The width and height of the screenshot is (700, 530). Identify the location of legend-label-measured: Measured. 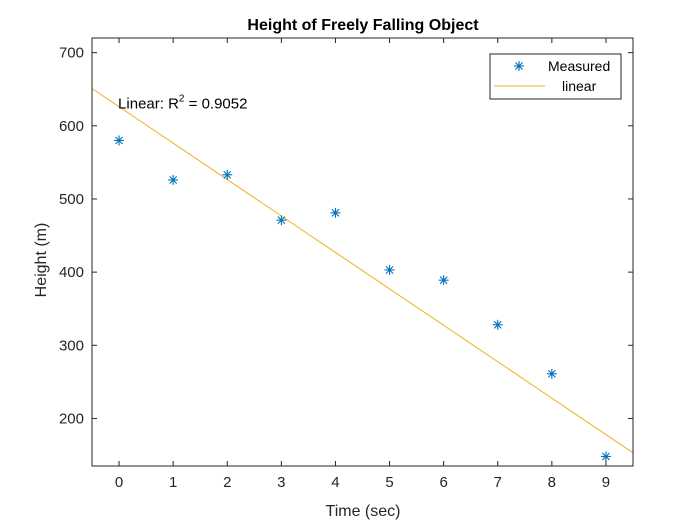
(579, 66).